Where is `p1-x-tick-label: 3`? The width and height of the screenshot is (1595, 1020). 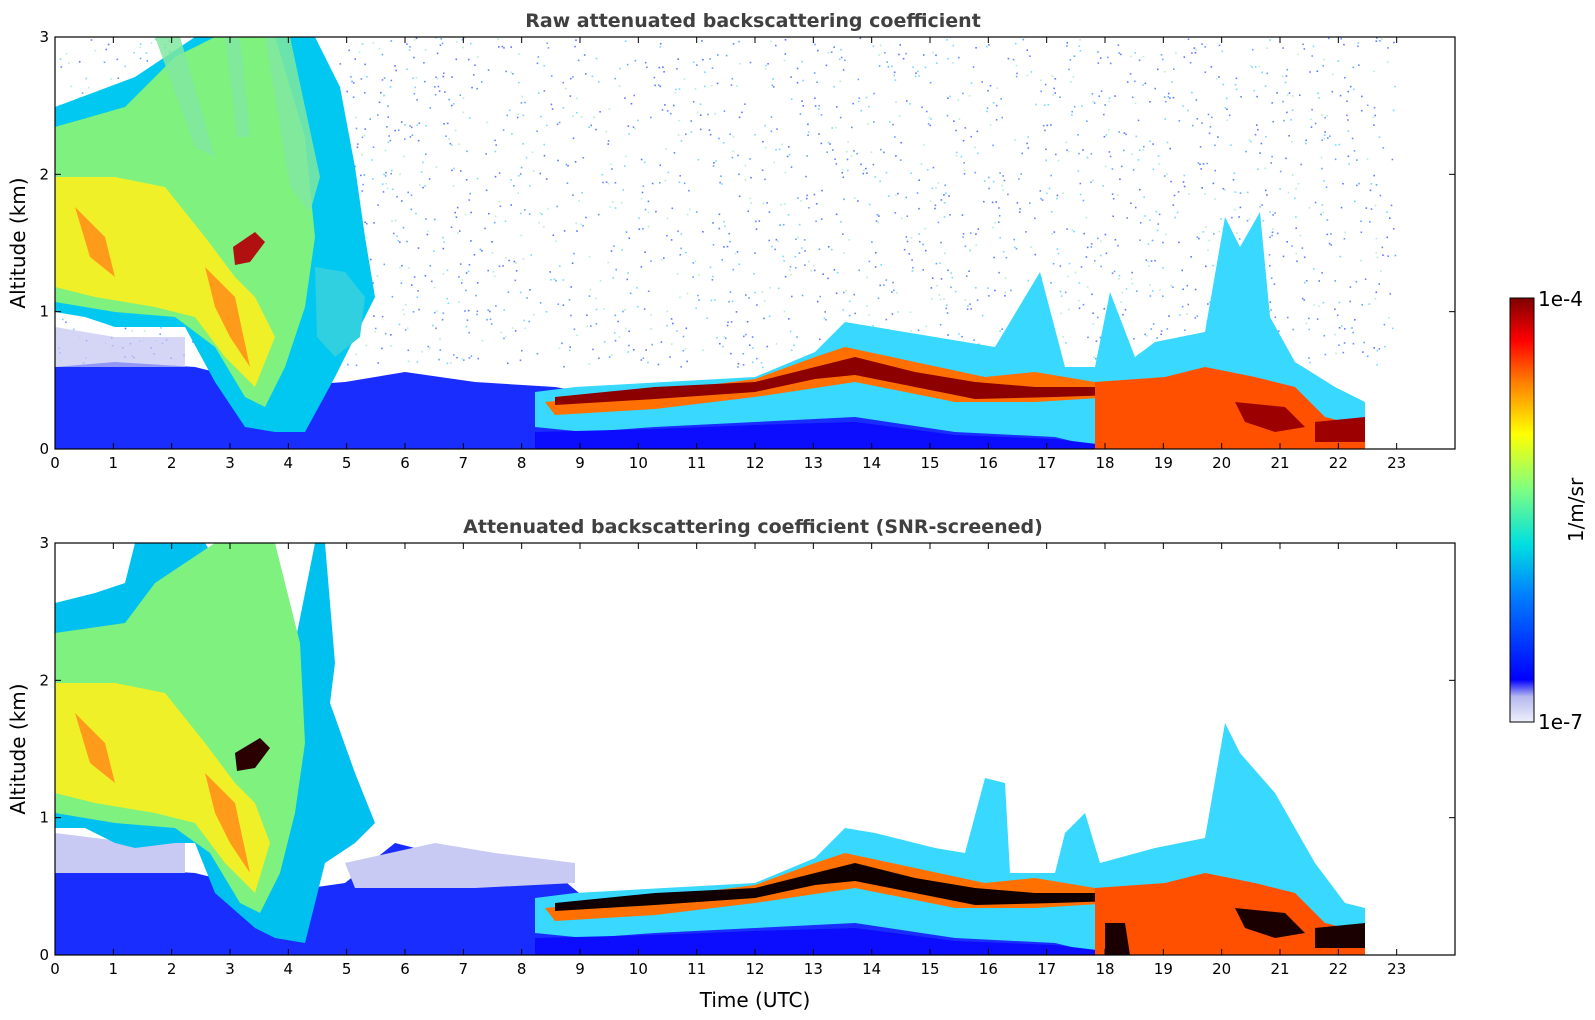
p1-x-tick-label: 3 is located at coordinates (230, 463).